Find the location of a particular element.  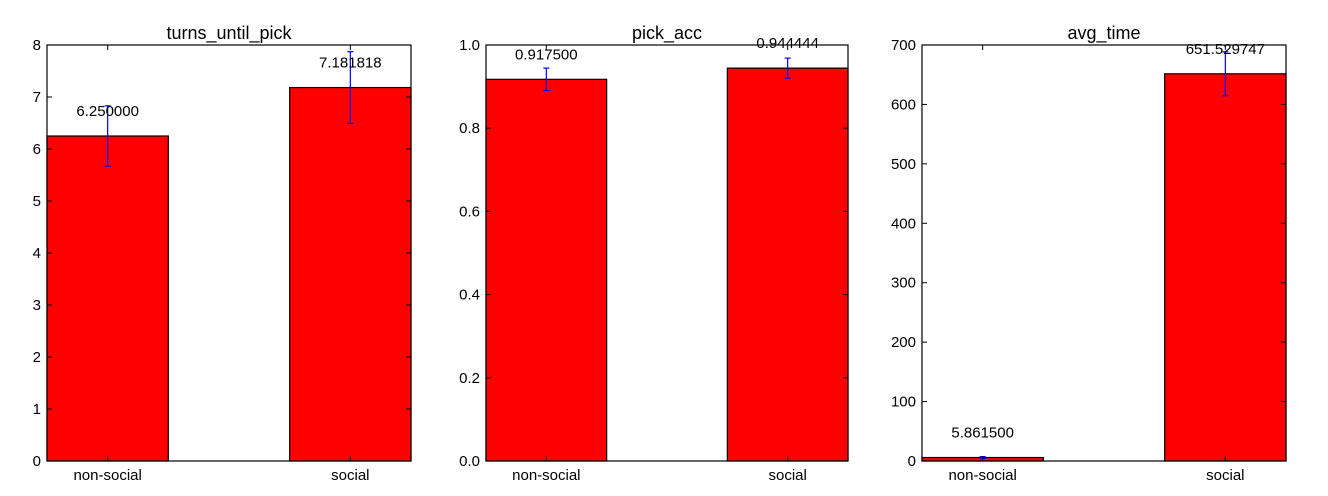

y-tick-label: 8 is located at coordinates (37, 45).